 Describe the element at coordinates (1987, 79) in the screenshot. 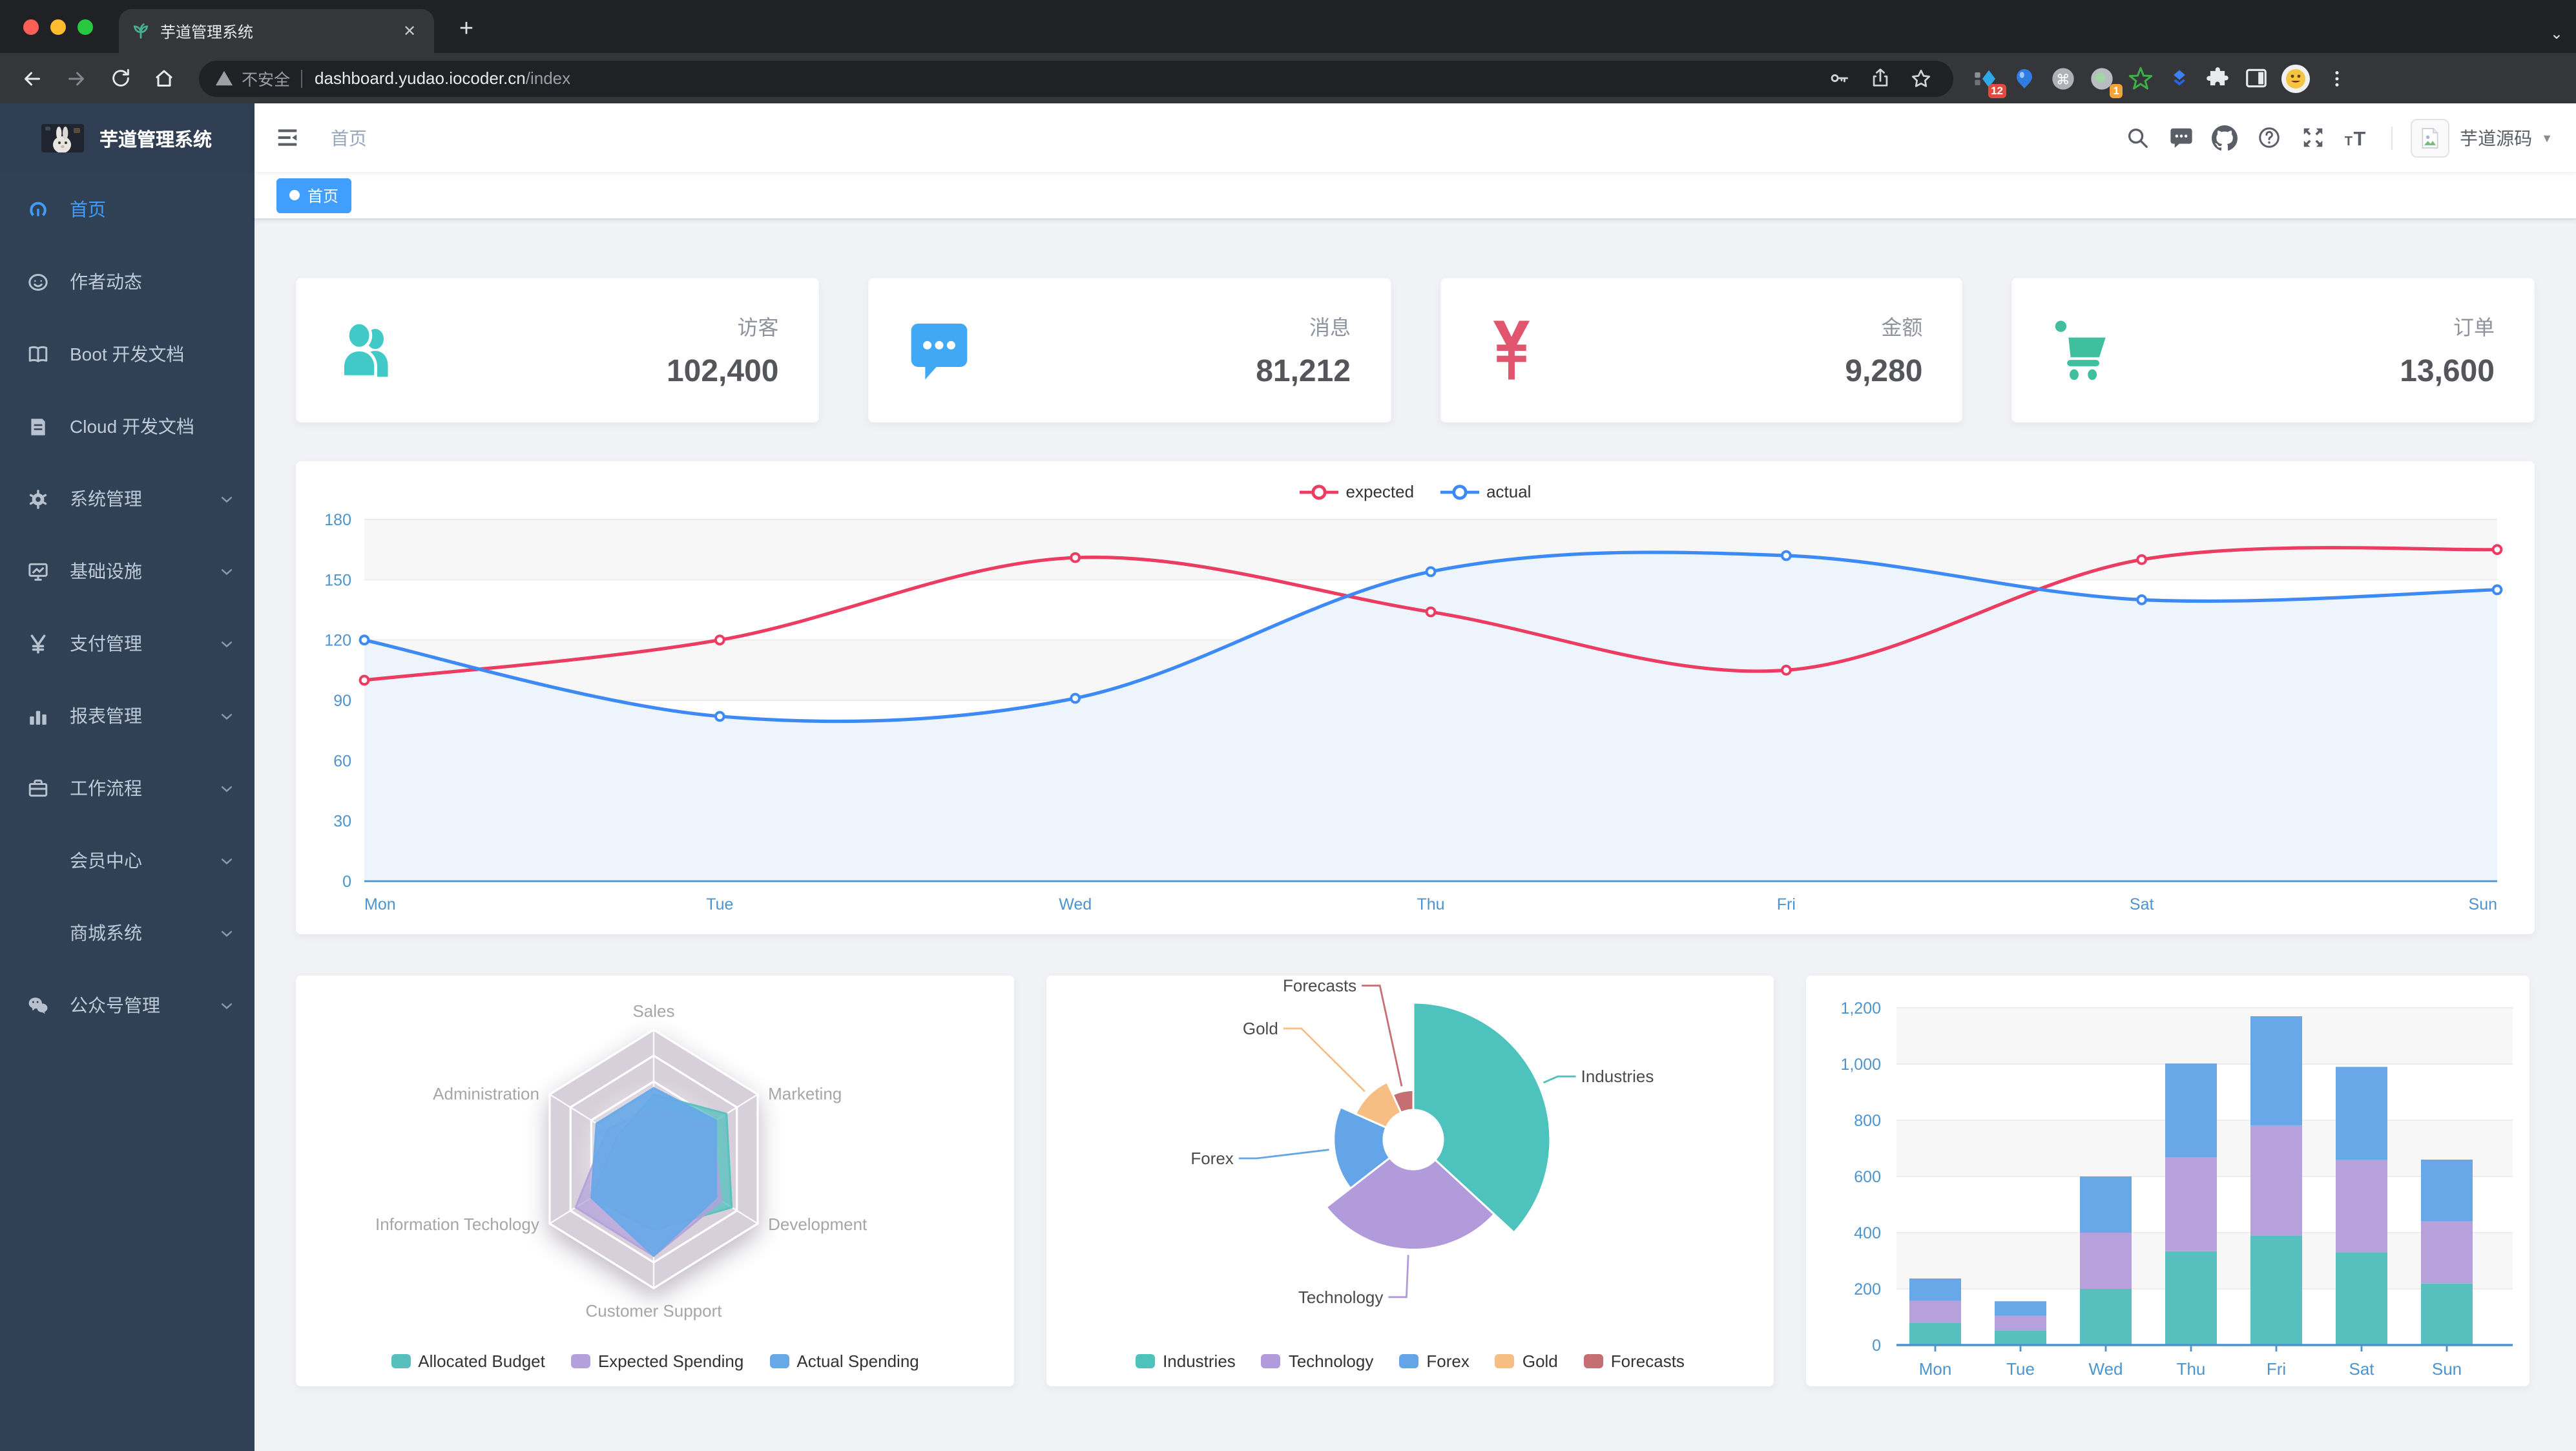

I see `diamond-extension-icon: 12` at that location.